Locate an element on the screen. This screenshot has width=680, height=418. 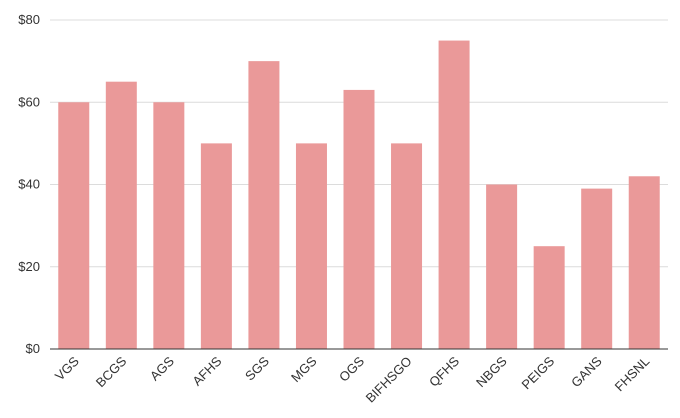
x-tick-label: AFHS is located at coordinates (206, 370).